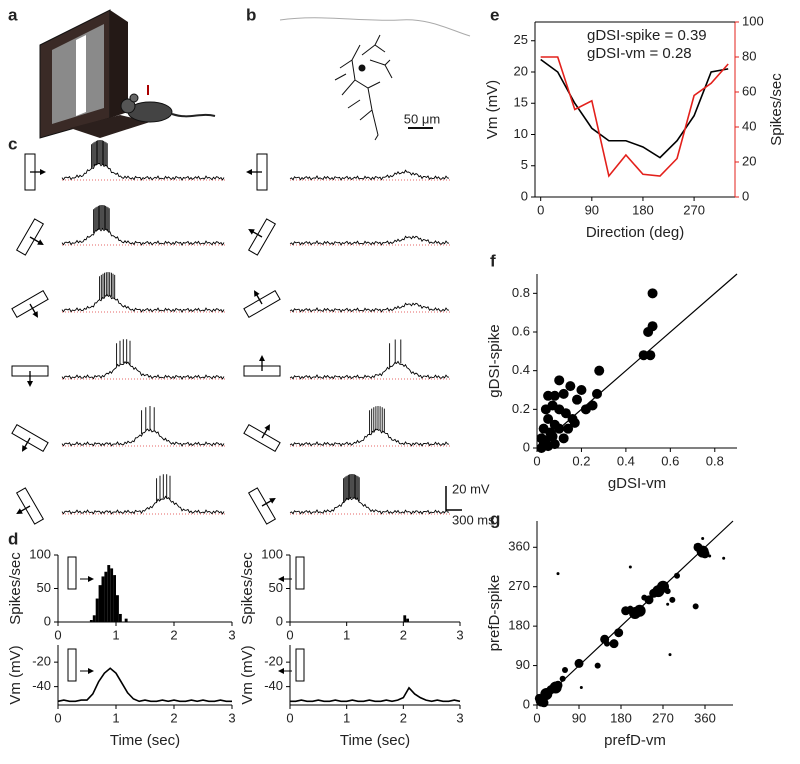  Describe the element at coordinates (663, 717) in the screenshot. I see `x-tick-label: 270` at that location.